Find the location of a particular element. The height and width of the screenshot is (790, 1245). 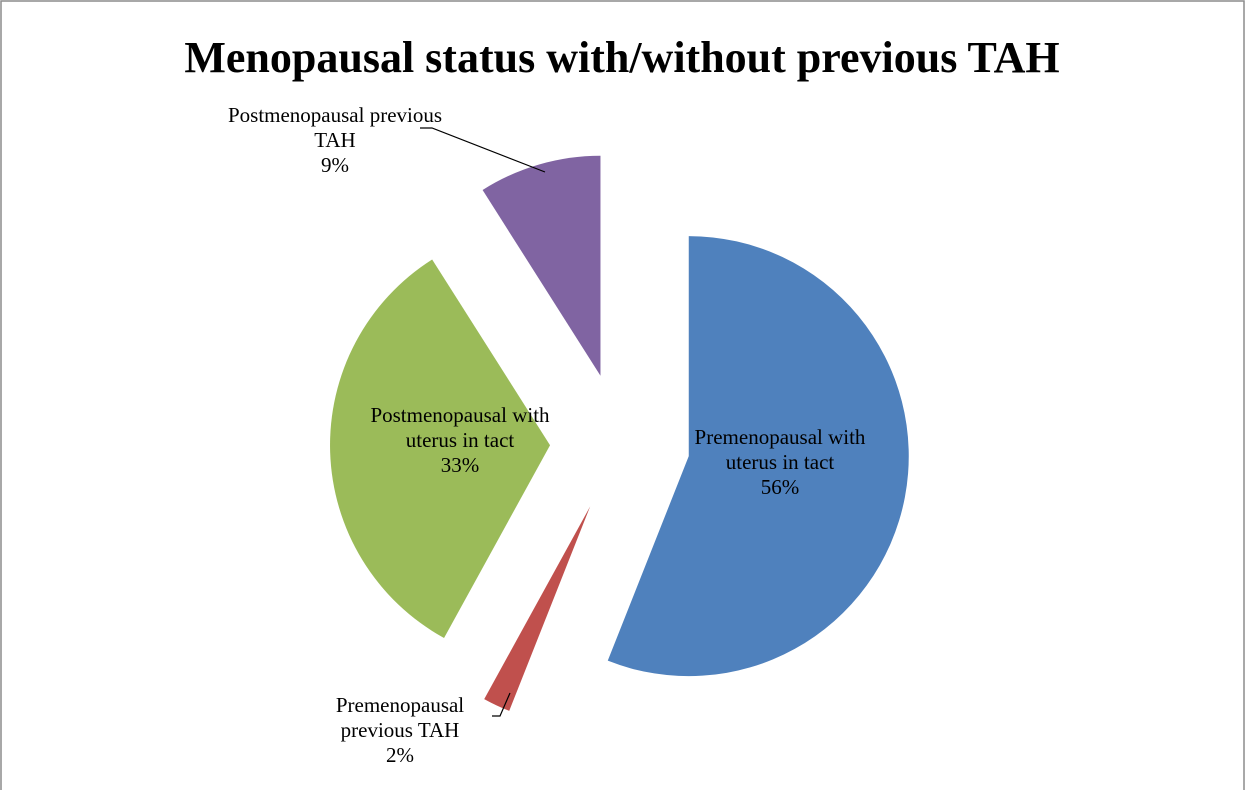

category-label: Postmenopausal previous TAH is located at coordinates (335, 127).